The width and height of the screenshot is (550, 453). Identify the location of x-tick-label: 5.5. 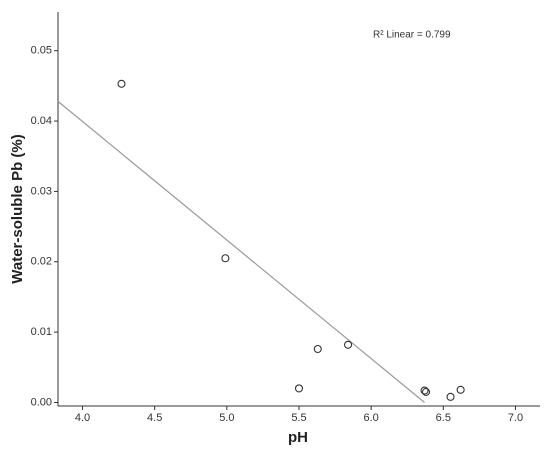
(298, 418).